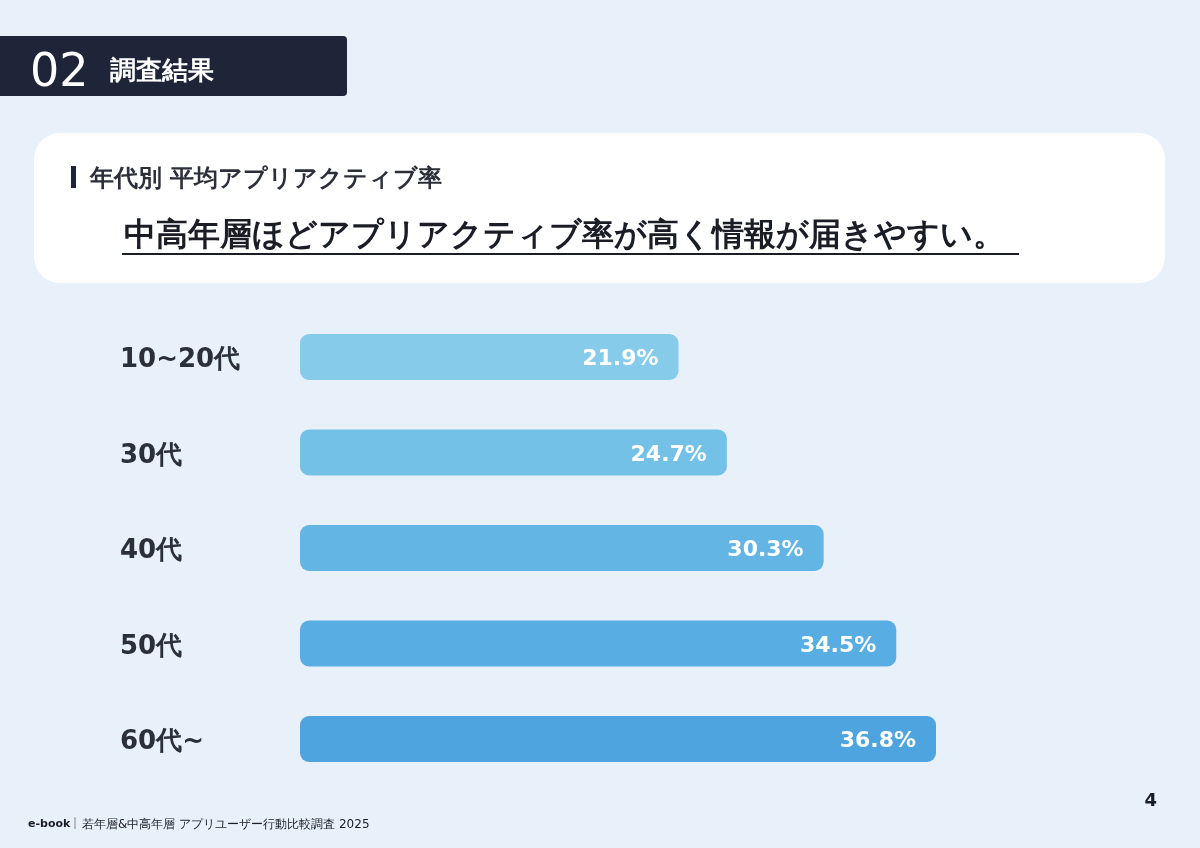 The width and height of the screenshot is (1200, 848). I want to click on chart-subtitle: 年代別 平均アプリアクティブ率, so click(266, 178).